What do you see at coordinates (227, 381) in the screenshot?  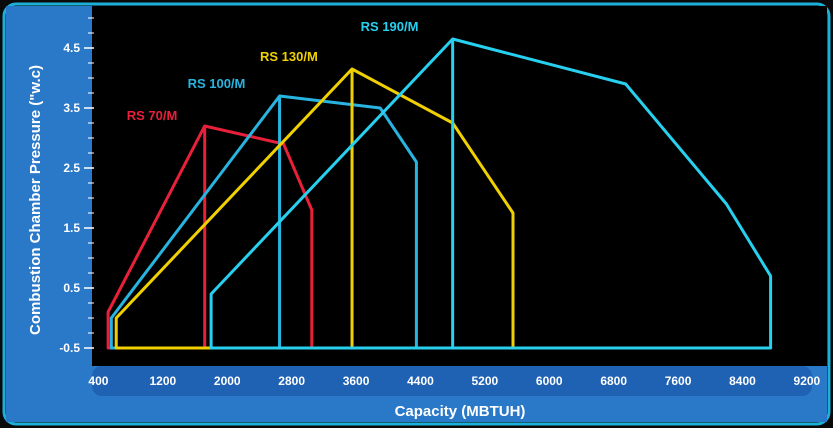 I see `x-tick-label: 2000` at bounding box center [227, 381].